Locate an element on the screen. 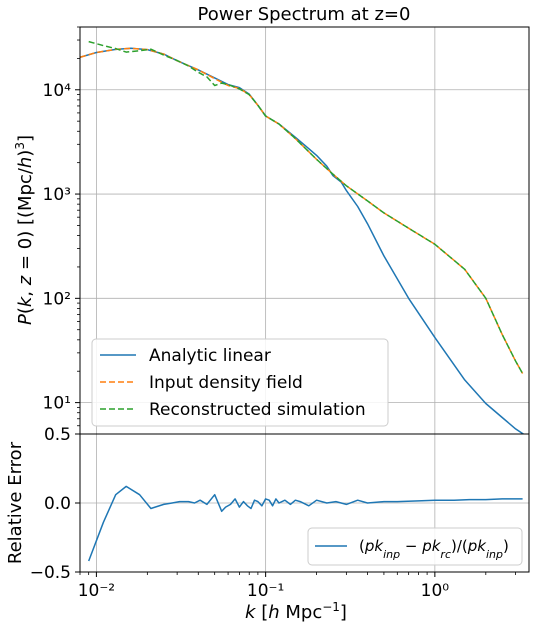 This screenshot has width=536, height=635. top-y-tick-label: 10¹ is located at coordinates (57, 404).